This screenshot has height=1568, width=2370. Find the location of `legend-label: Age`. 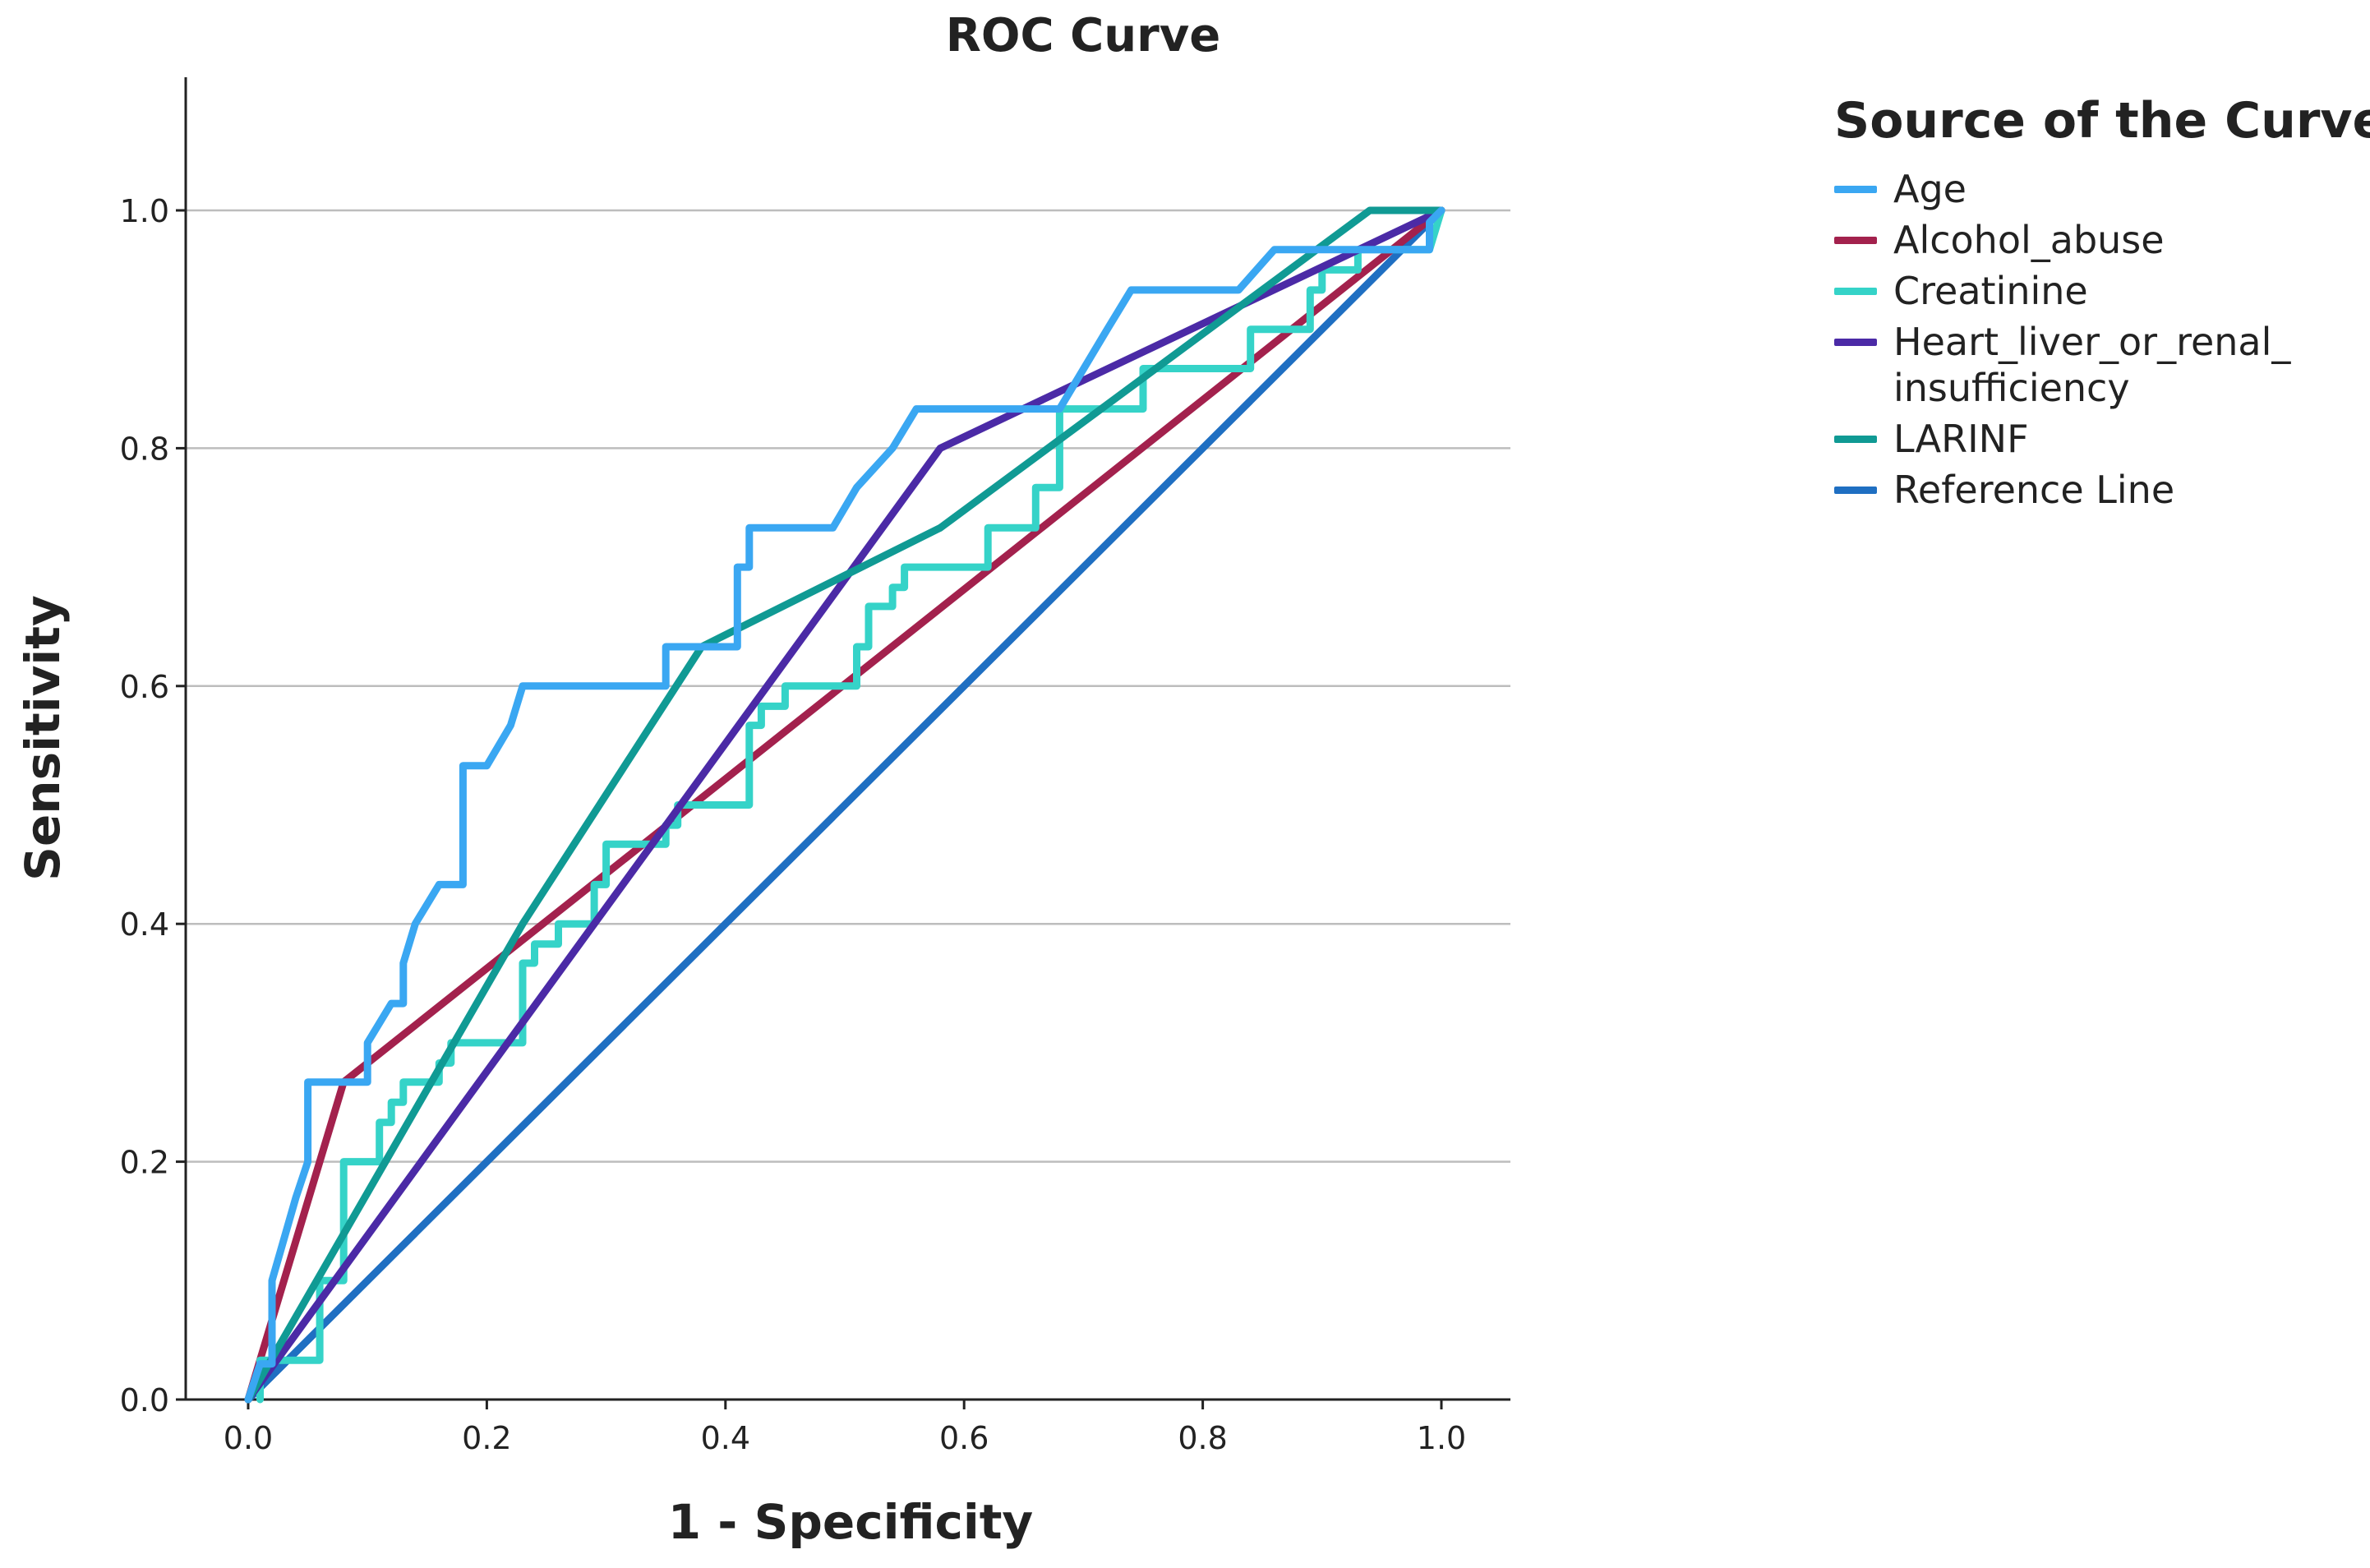

legend-label: Age is located at coordinates (1930, 189).